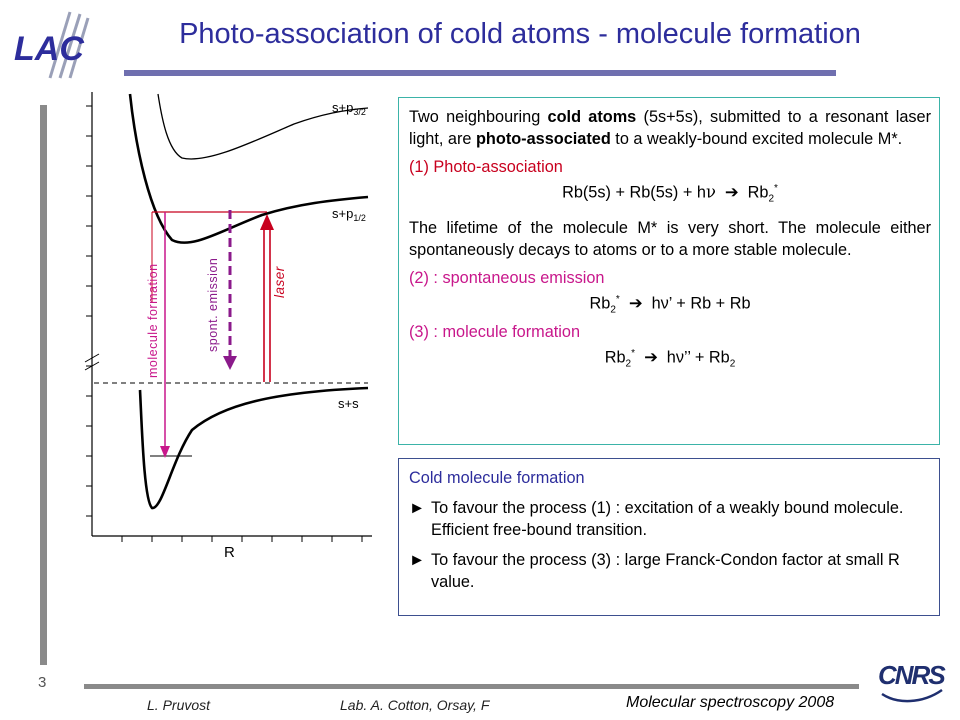 The width and height of the screenshot is (960, 720). What do you see at coordinates (731, 192) in the screenshot?
I see `eq1-arrow-icon: ➔` at bounding box center [731, 192].